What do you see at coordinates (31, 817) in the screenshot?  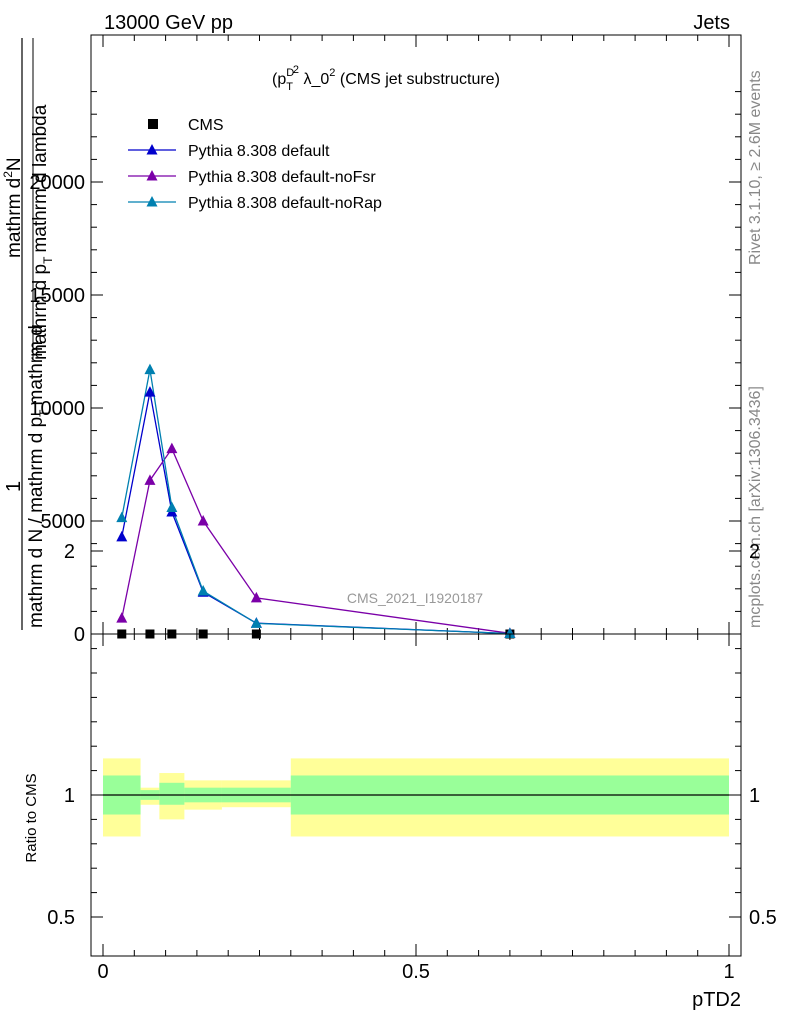 I see `ratio-ylabel: Ratio to CMS` at bounding box center [31, 817].